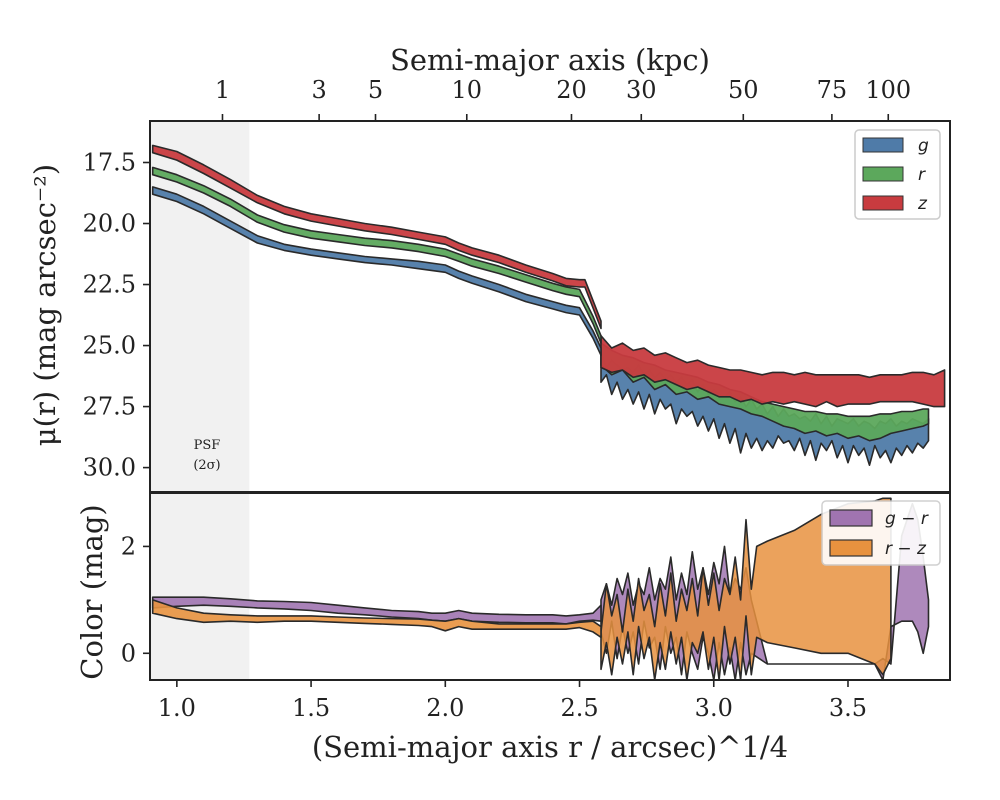 The image size is (1000, 800). What do you see at coordinates (206, 465) in the screenshot?
I see `psf-label-line2: (2σ)` at bounding box center [206, 465].